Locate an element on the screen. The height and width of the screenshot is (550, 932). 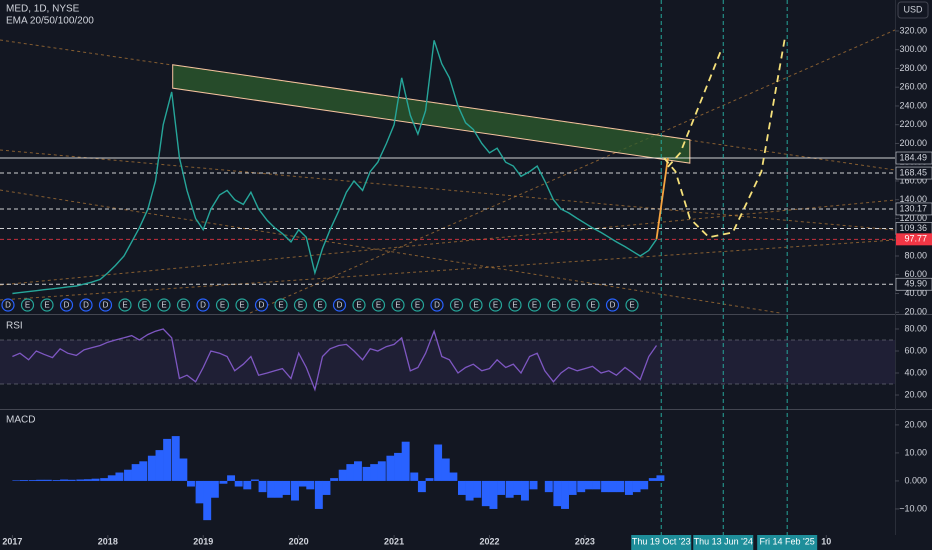
y-tick-label: 0.000 is located at coordinates (915, 480).